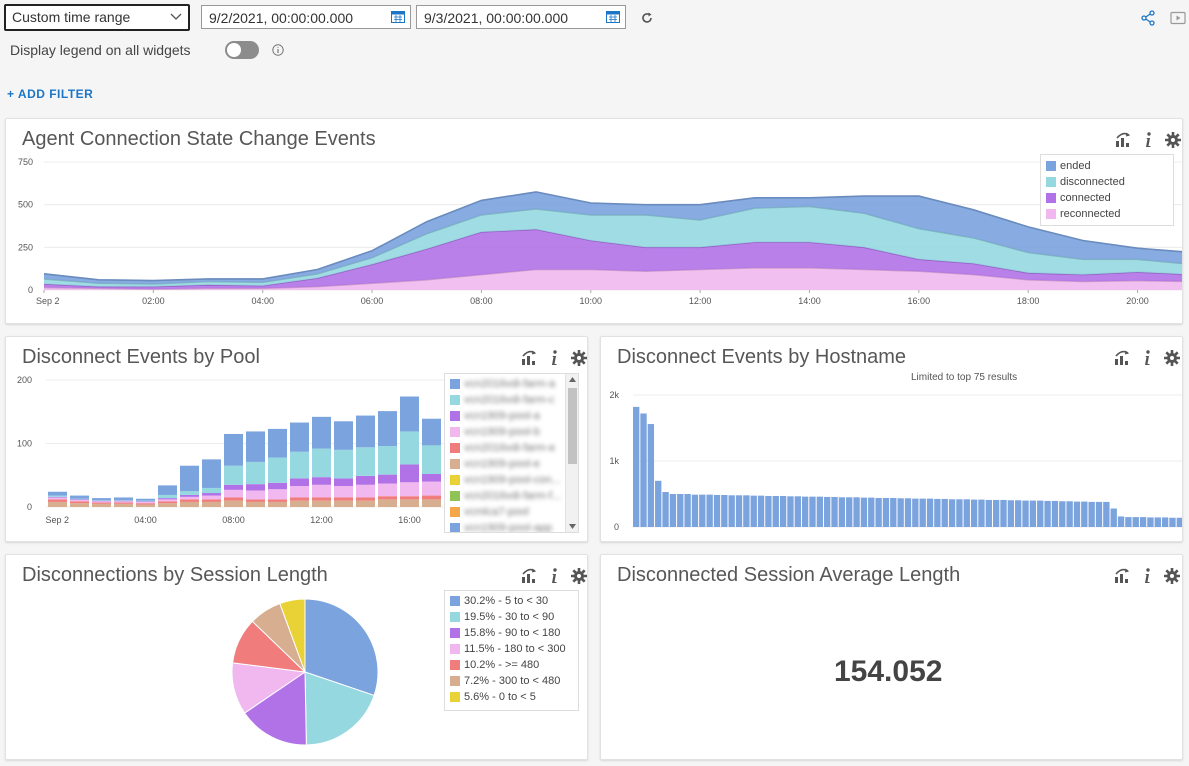 The height and width of the screenshot is (766, 1189). What do you see at coordinates (199, 139) in the screenshot?
I see `widget-title: Agent Connection State Change Events` at bounding box center [199, 139].